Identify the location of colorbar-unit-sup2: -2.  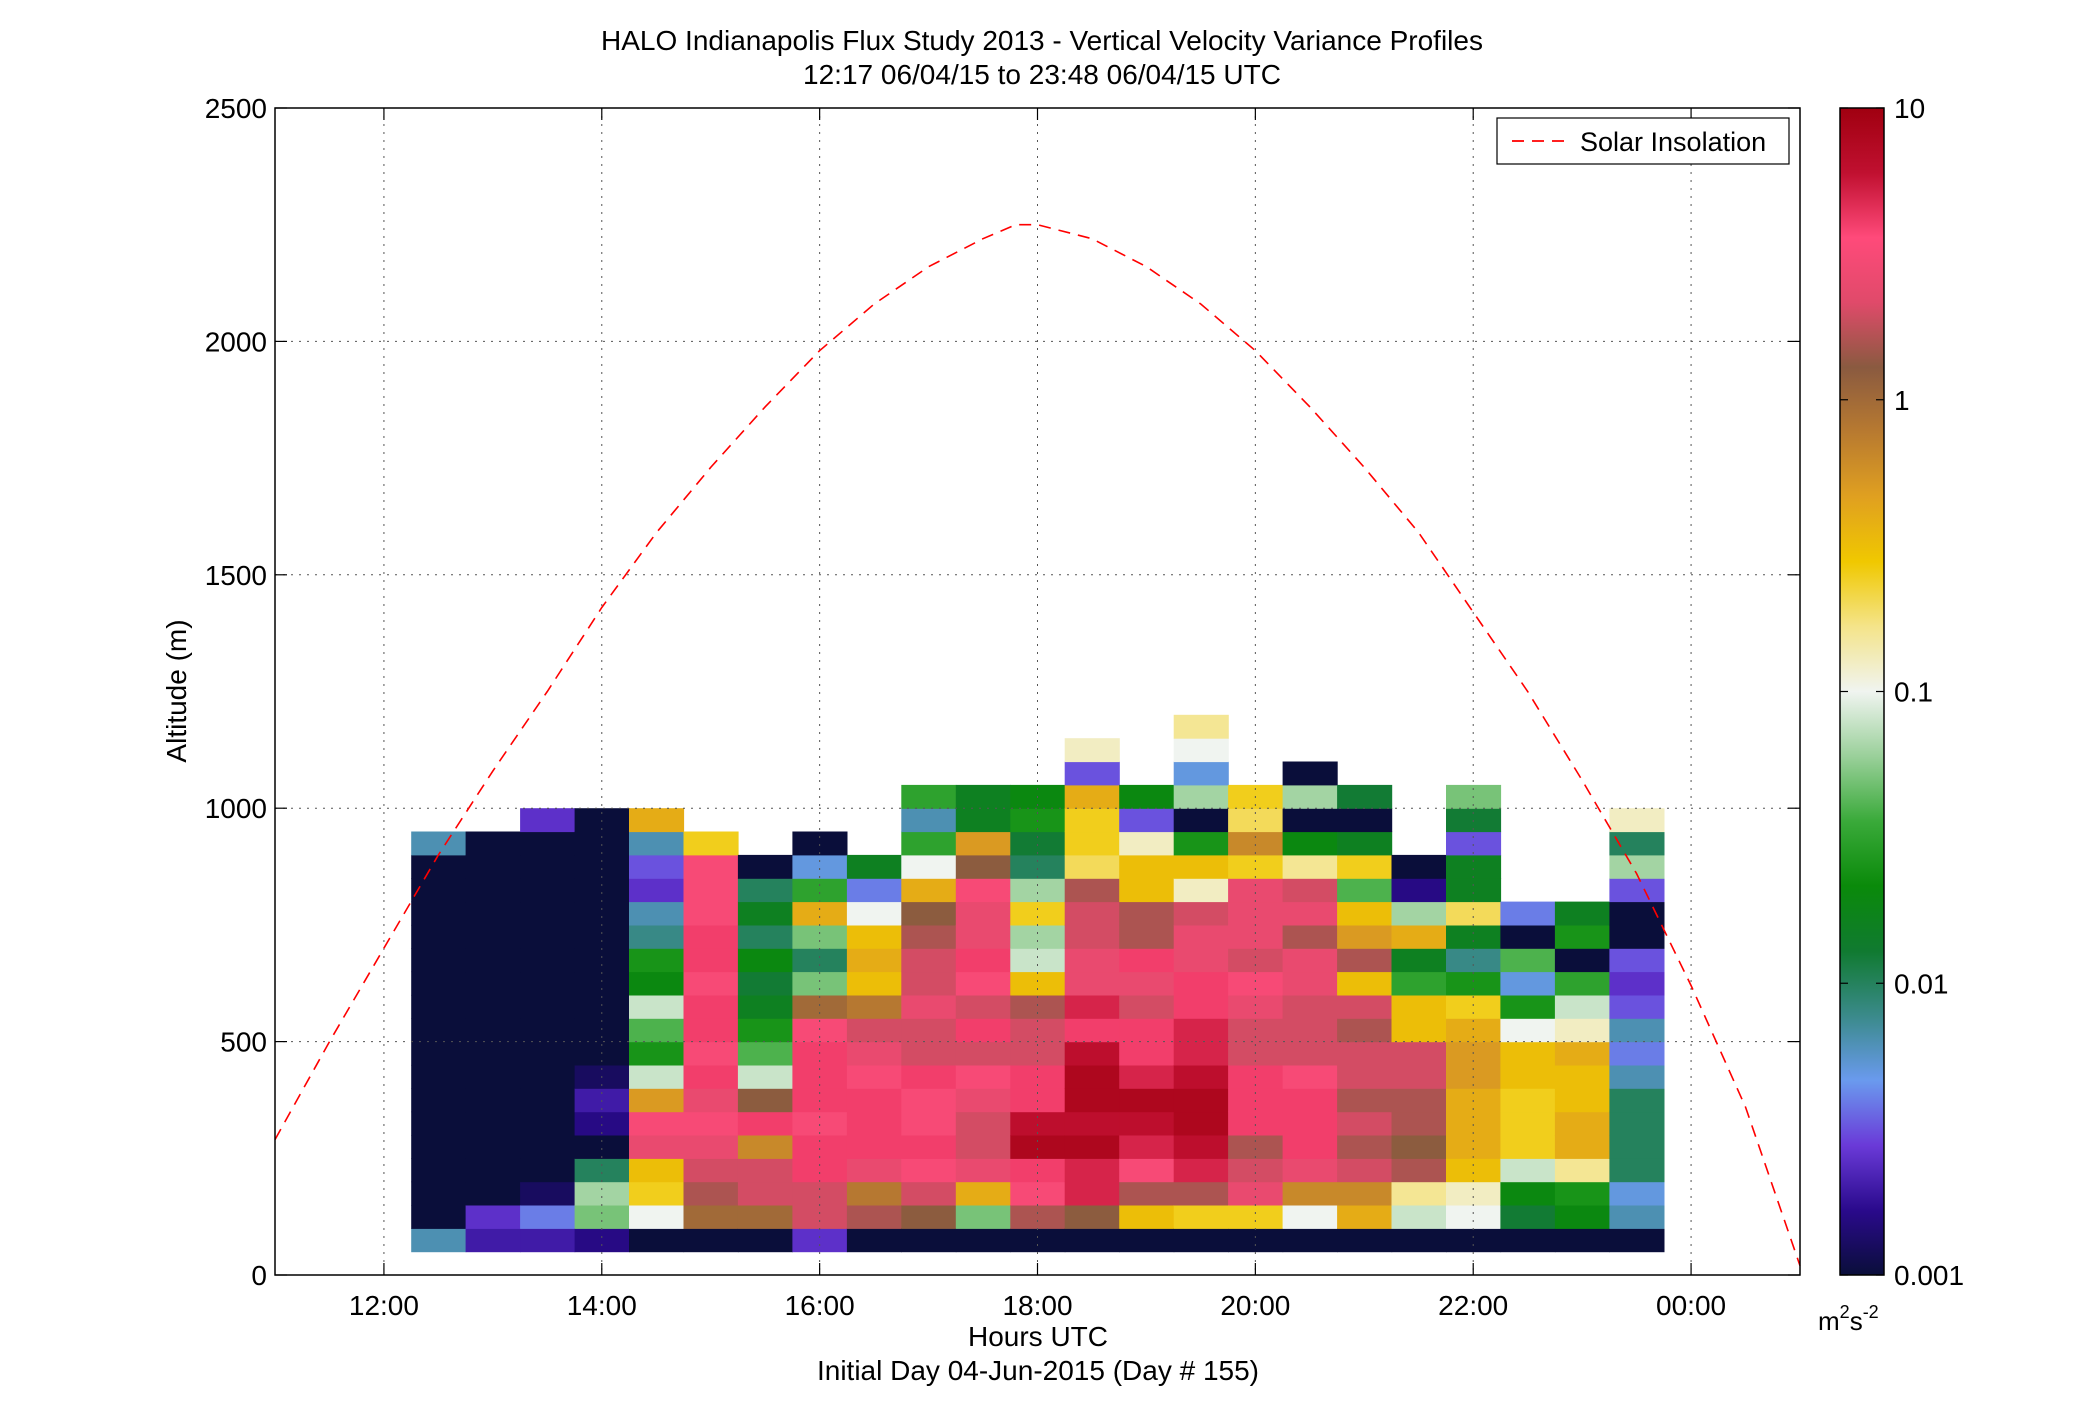
(1871, 1312).